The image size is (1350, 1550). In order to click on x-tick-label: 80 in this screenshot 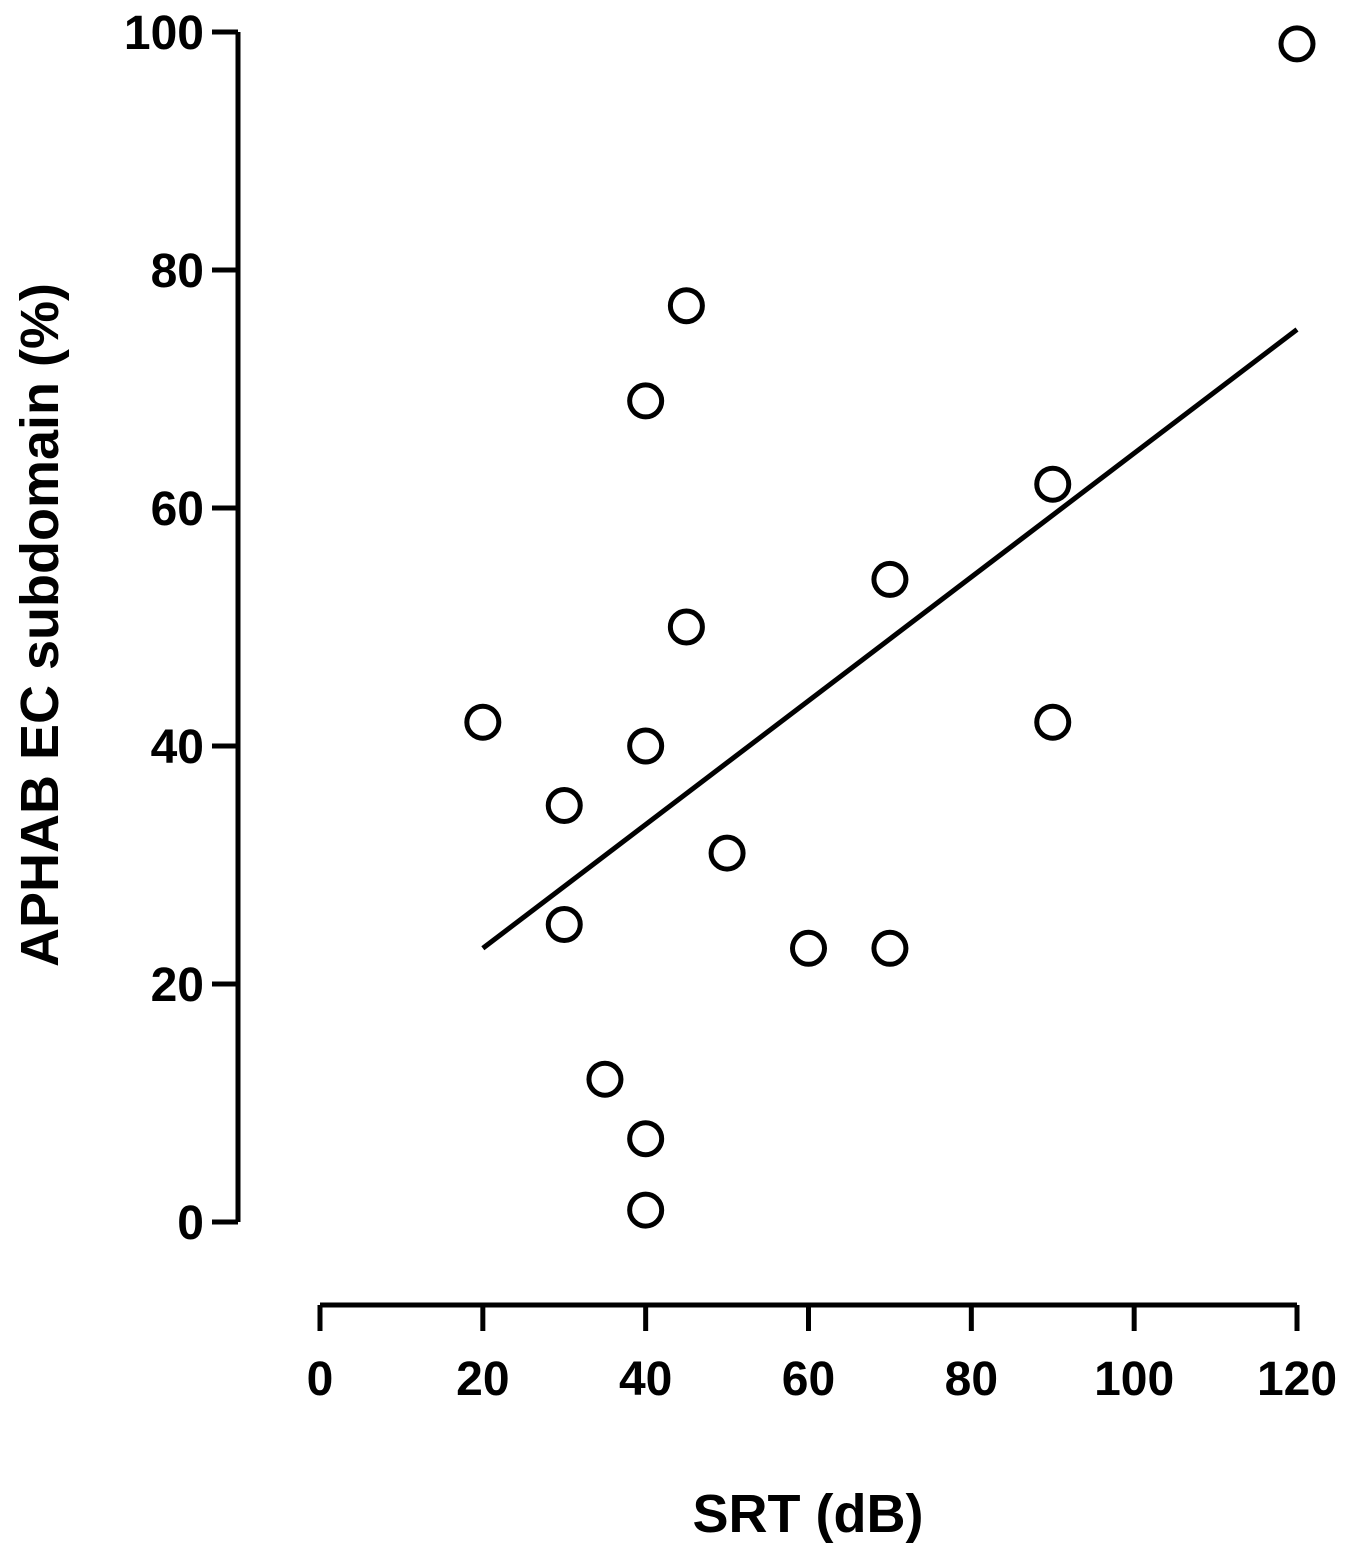, I will do `click(971, 1379)`.